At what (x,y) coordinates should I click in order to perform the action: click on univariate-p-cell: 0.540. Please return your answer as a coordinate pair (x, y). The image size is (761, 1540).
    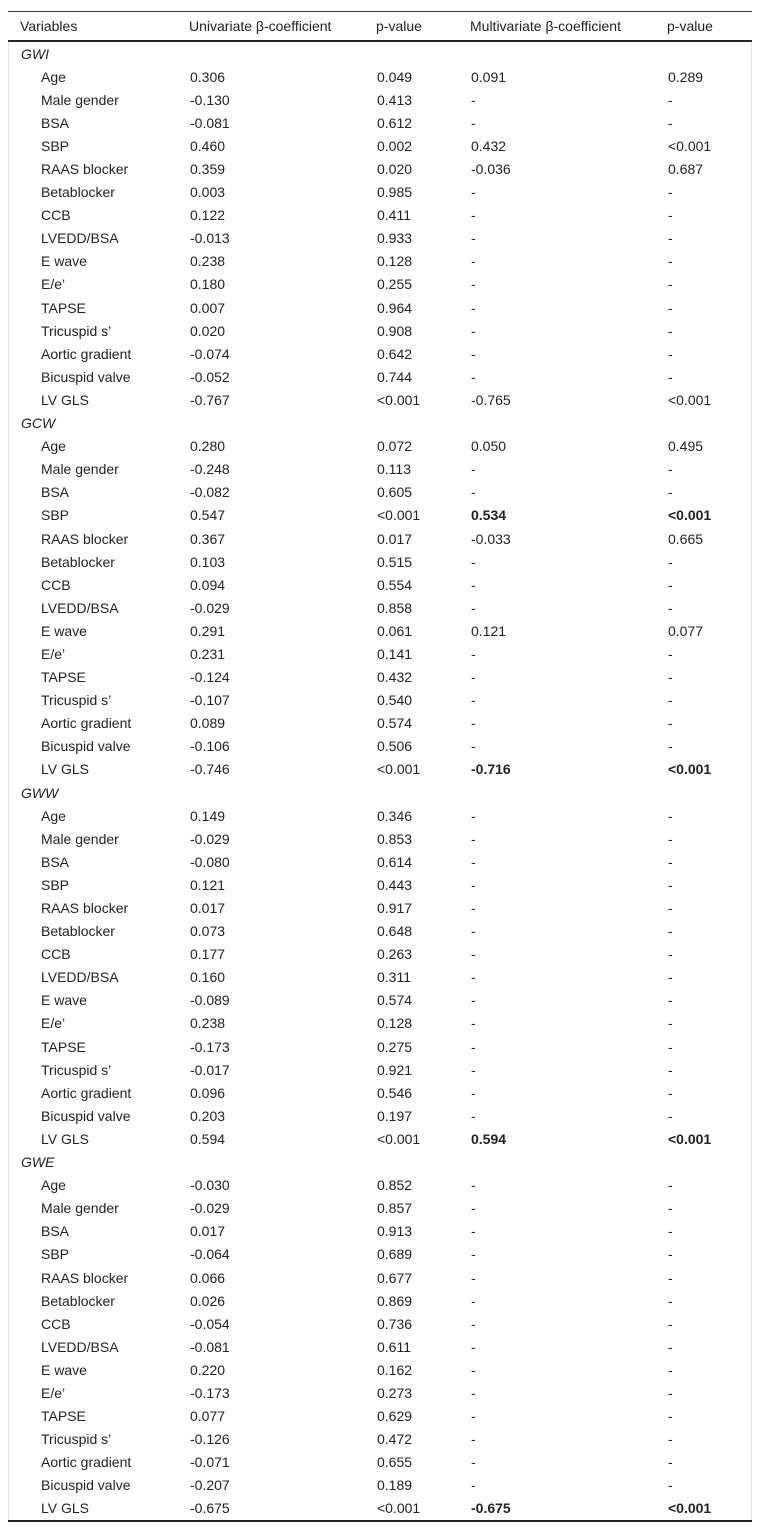
    Looking at the image, I should click on (395, 700).